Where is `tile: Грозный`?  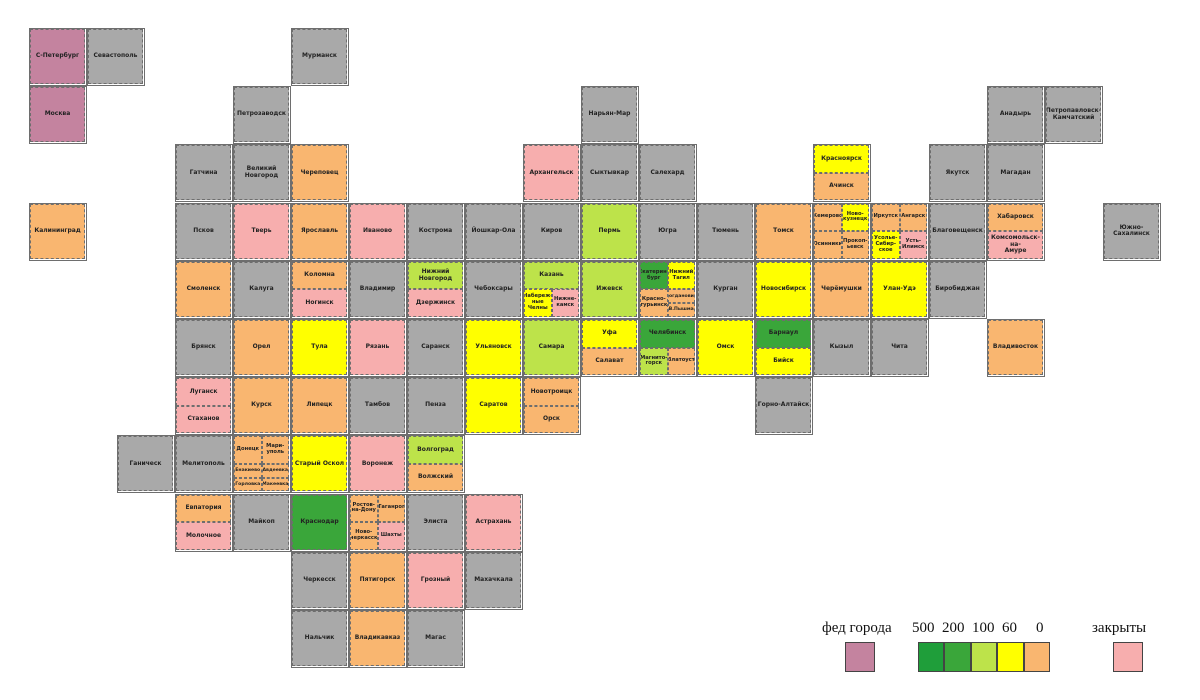
tile: Грозный is located at coordinates (436, 580).